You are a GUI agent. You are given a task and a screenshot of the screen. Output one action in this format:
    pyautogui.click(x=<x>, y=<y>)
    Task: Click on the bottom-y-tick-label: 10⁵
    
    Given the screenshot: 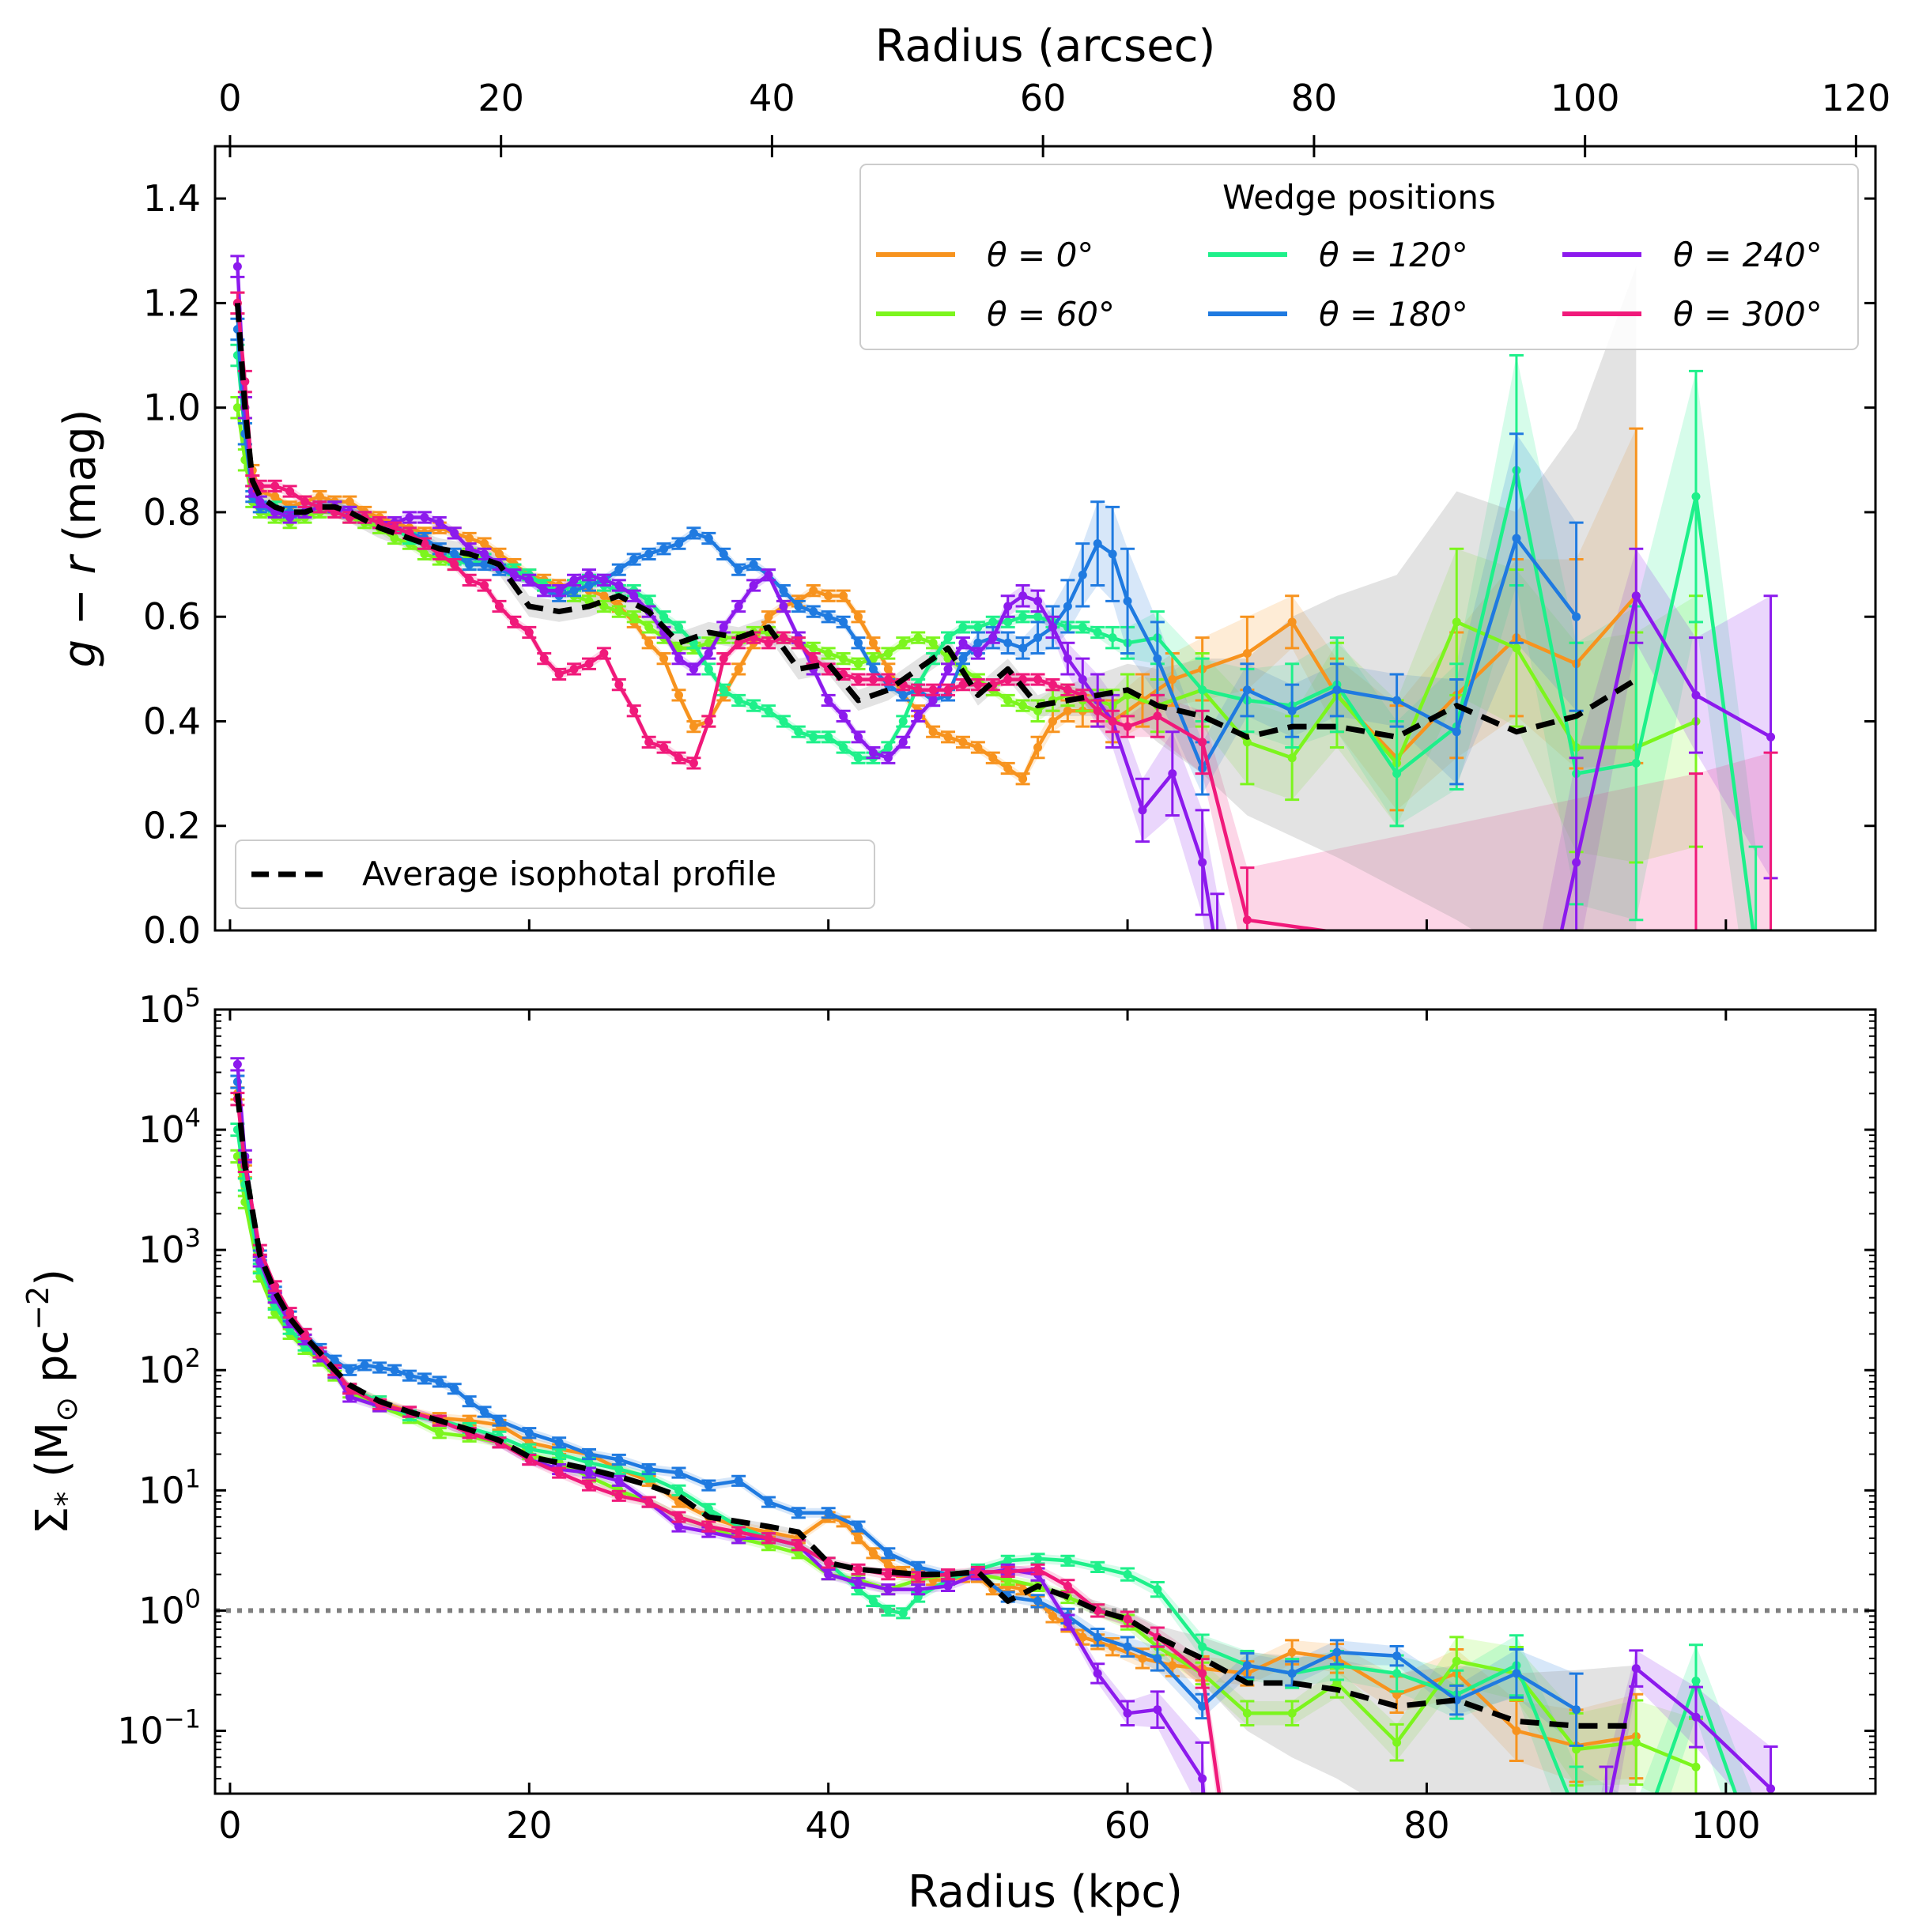 What is the action you would take?
    pyautogui.click(x=169, y=1007)
    